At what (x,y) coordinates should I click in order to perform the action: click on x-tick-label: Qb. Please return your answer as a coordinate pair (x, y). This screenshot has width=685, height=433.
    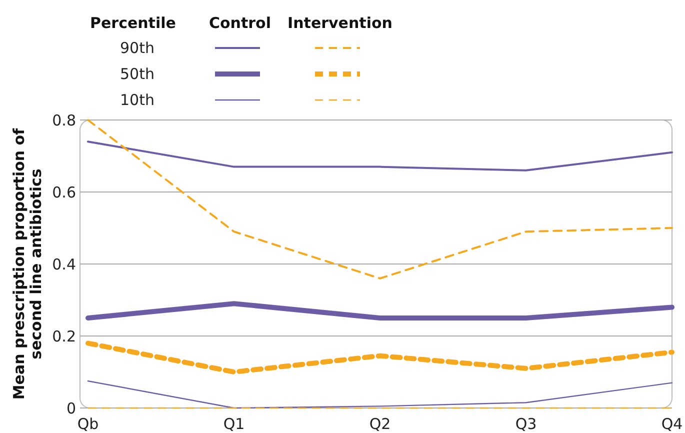
    Looking at the image, I should click on (88, 424).